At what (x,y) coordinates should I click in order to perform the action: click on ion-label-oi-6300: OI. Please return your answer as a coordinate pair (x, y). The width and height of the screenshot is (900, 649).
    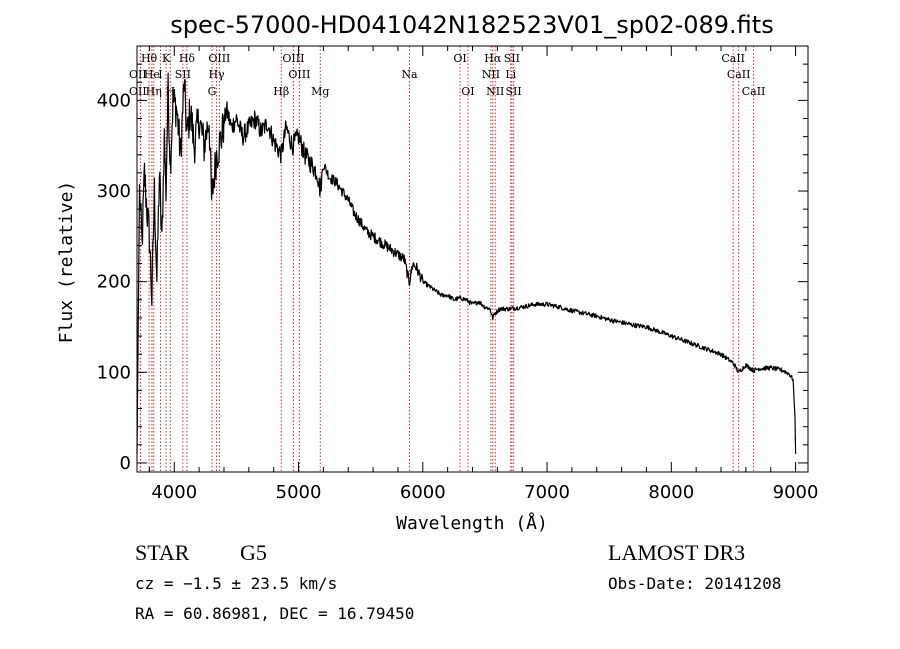
    Looking at the image, I should click on (459, 58).